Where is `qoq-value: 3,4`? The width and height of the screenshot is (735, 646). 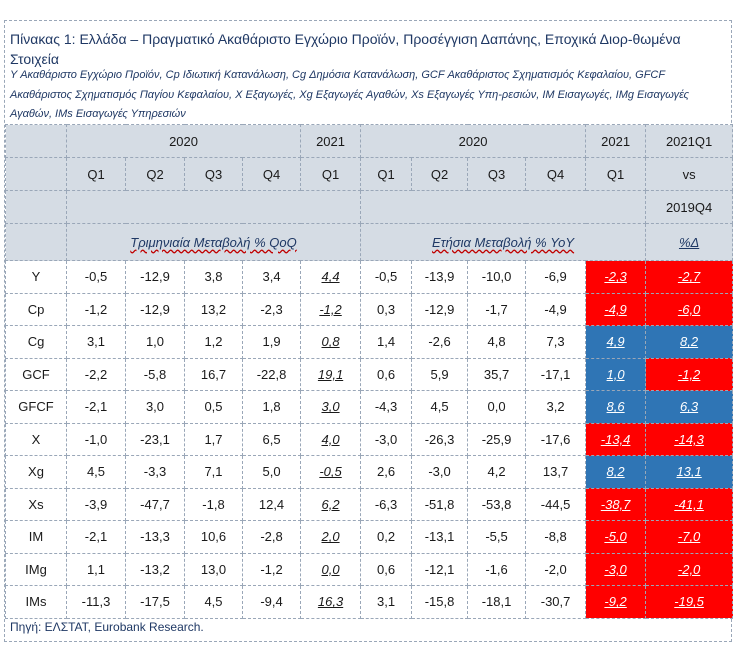
qoq-value: 3,4 is located at coordinates (271, 277).